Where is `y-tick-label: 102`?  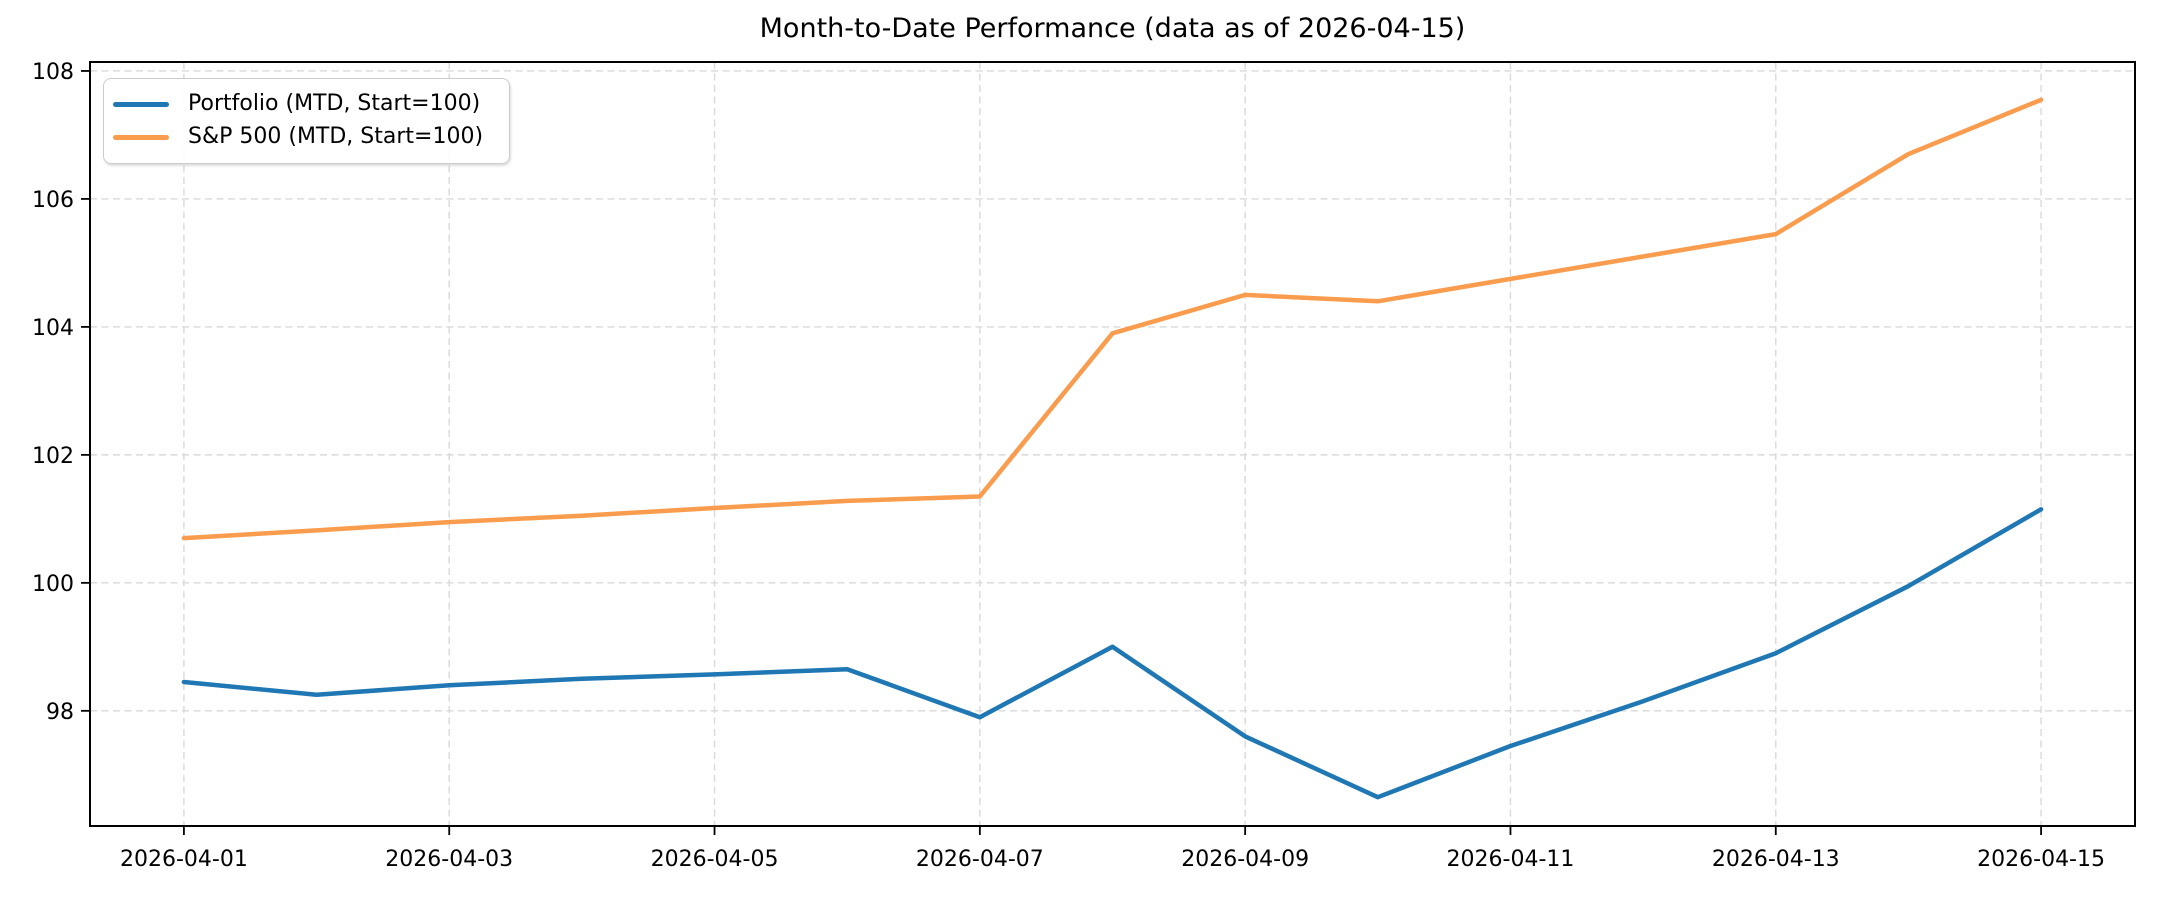
y-tick-label: 102 is located at coordinates (53, 456).